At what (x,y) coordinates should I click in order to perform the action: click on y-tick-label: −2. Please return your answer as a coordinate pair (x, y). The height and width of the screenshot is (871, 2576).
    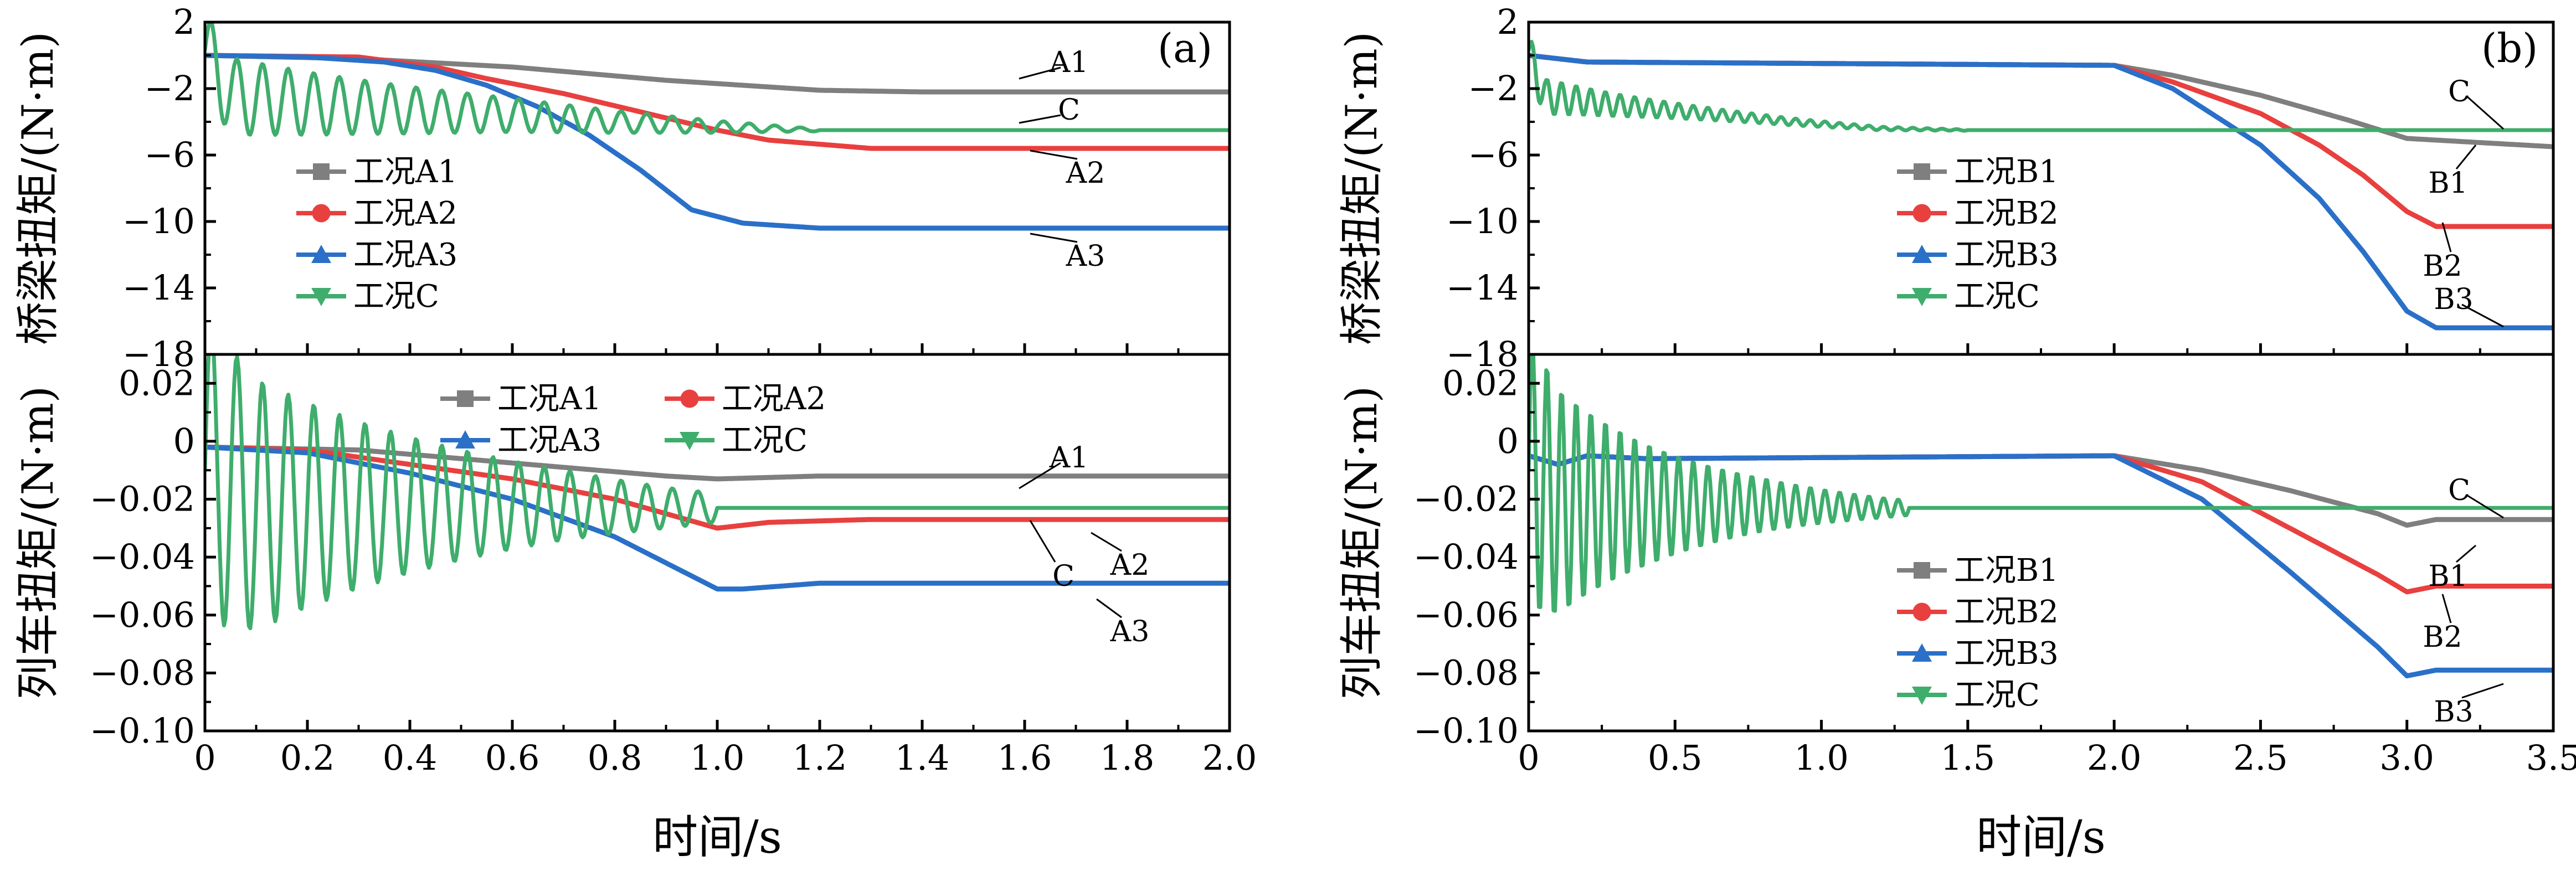
    Looking at the image, I should click on (1493, 88).